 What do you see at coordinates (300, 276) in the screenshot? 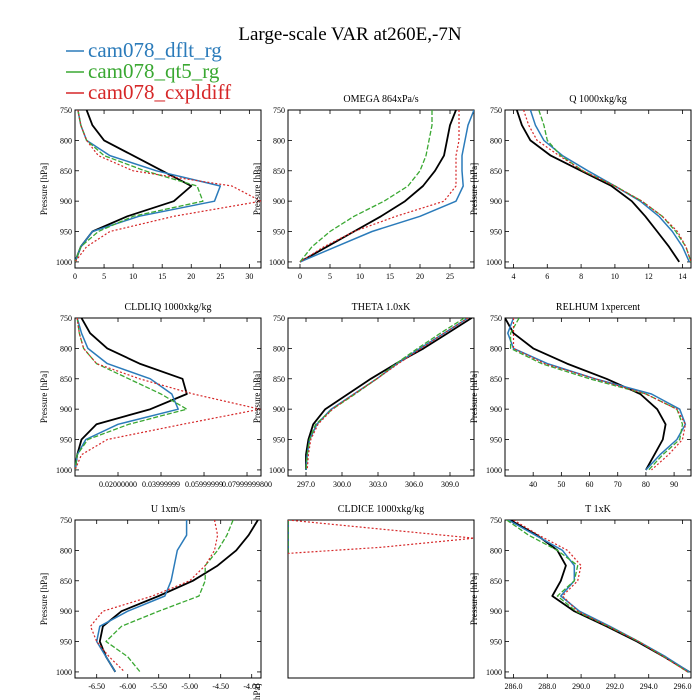
I see `x-tick-label: 0` at bounding box center [300, 276].